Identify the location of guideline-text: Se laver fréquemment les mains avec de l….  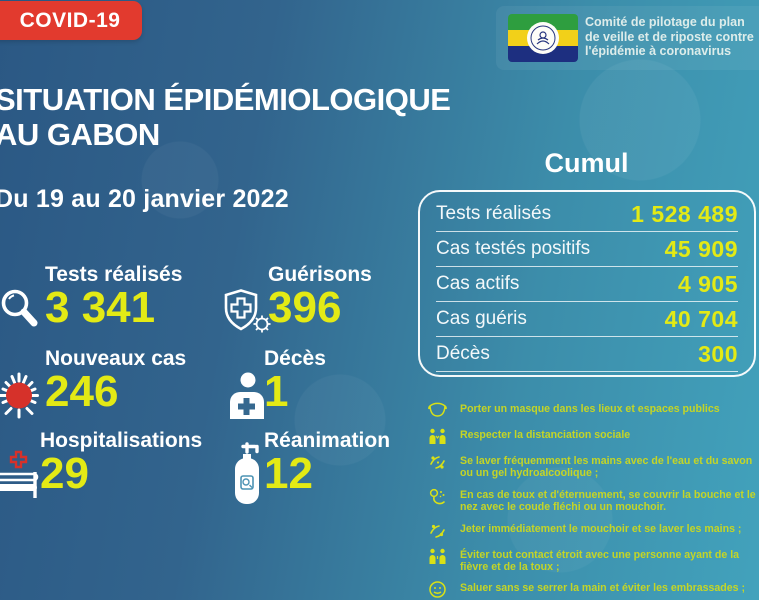
(606, 467).